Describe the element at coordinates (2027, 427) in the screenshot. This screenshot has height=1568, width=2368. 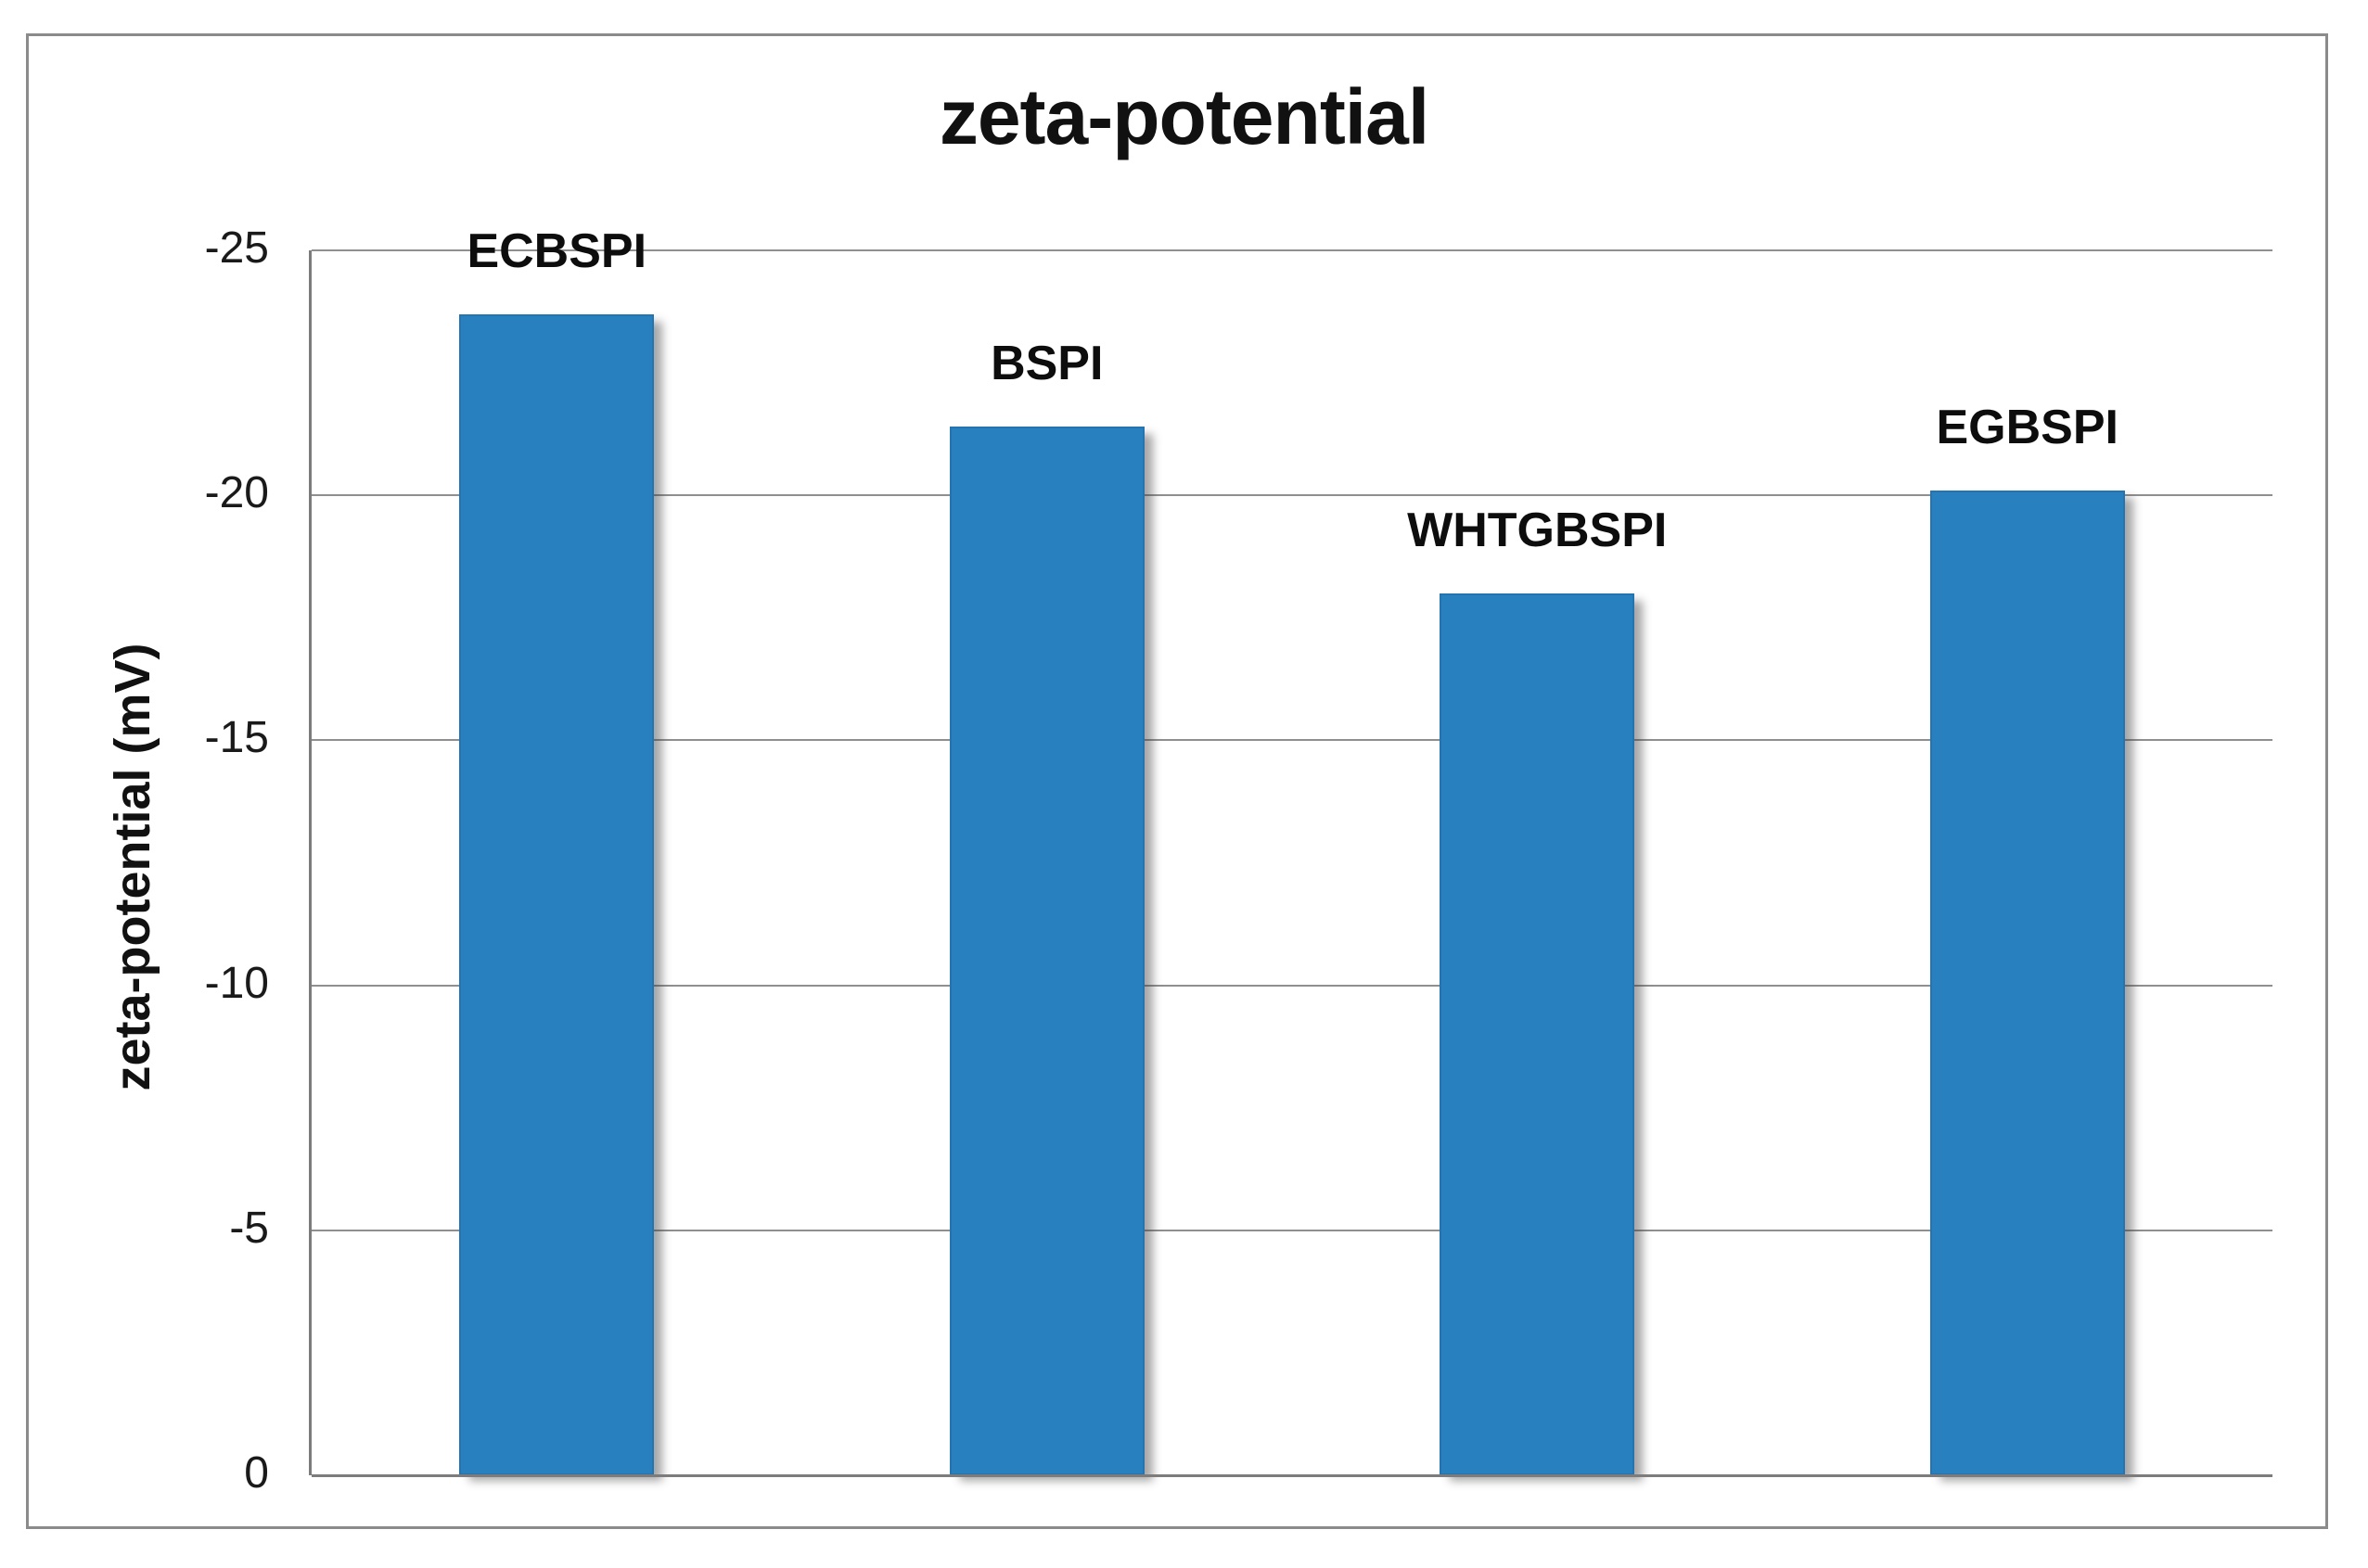
I see `bar-label-egbspi: EGBSPI` at that location.